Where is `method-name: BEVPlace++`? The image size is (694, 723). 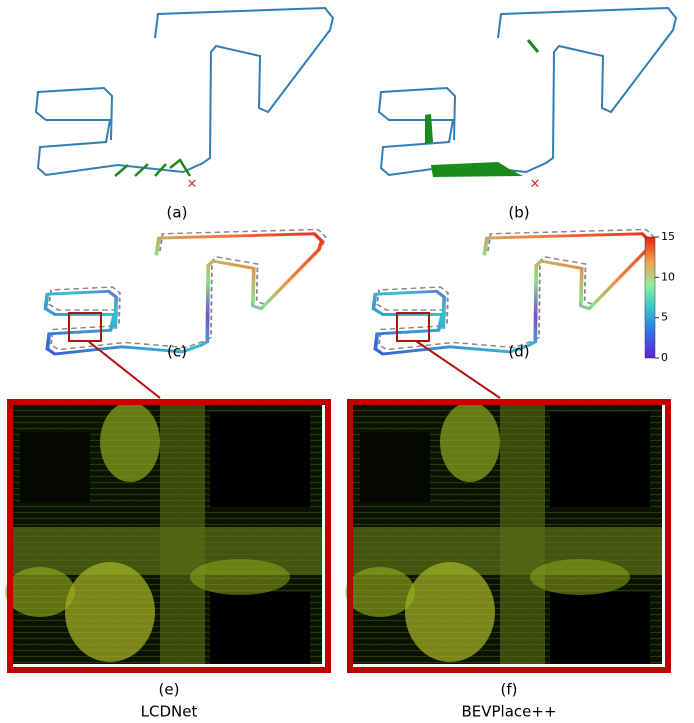
method-name: BEVPlace++ is located at coordinates (508, 712).